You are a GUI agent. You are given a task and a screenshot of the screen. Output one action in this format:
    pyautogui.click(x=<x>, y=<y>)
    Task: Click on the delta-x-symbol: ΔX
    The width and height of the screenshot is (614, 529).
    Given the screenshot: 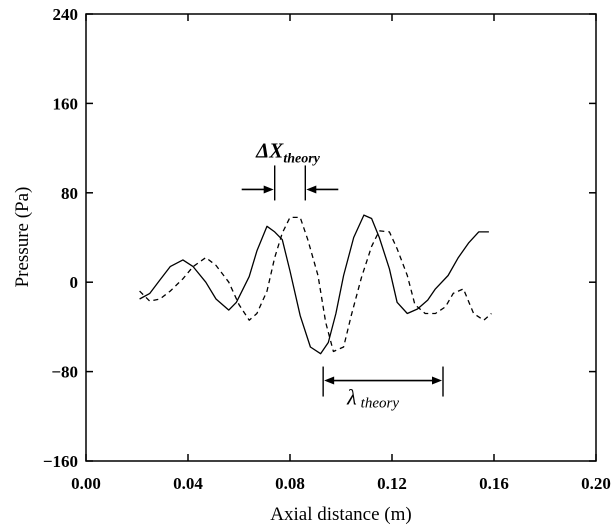 What is the action you would take?
    pyautogui.click(x=269, y=150)
    